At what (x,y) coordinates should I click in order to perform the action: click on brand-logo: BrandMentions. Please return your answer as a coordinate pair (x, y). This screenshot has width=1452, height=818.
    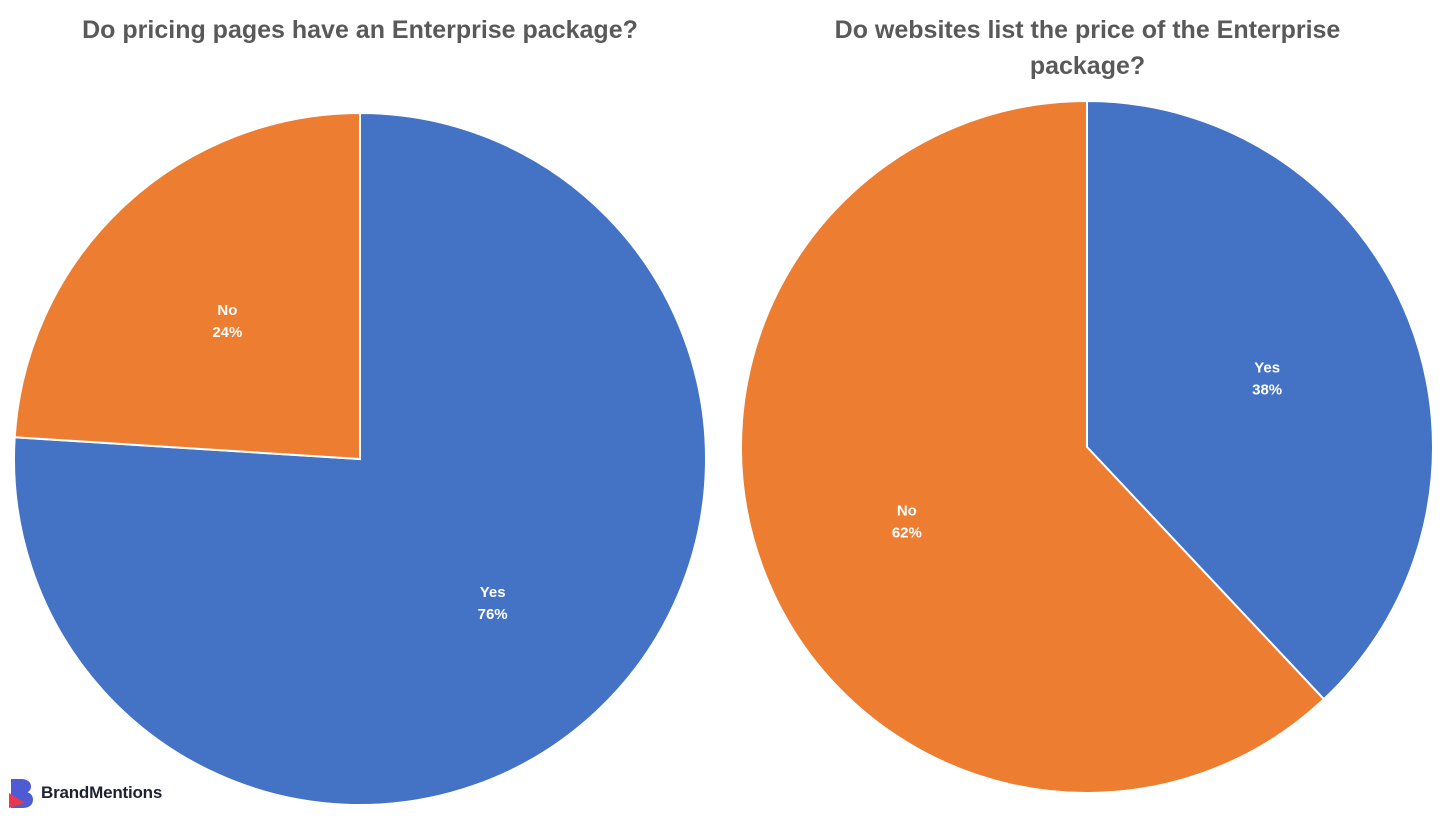
    Looking at the image, I should click on (85, 793).